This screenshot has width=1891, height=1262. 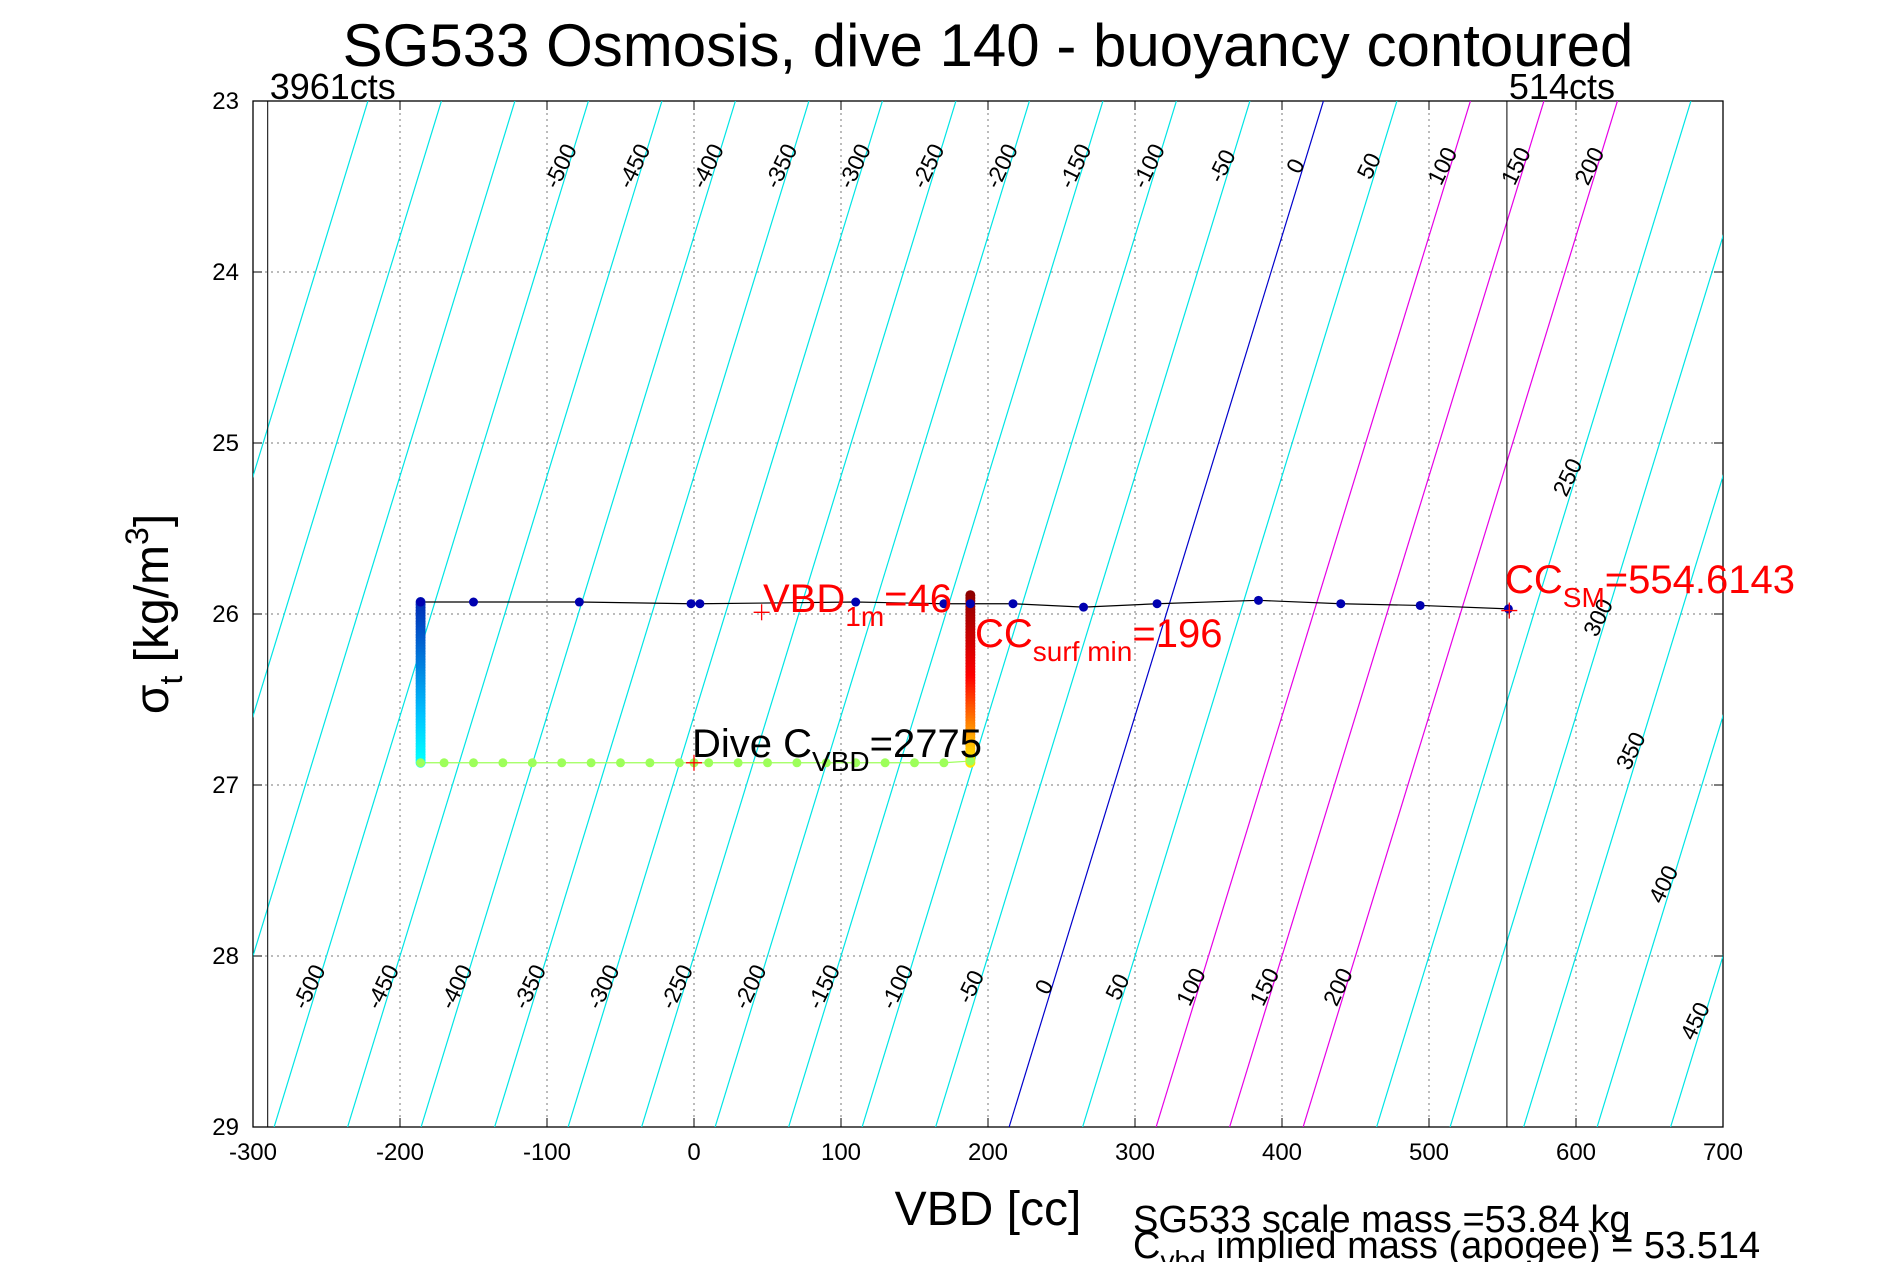 What do you see at coordinates (225, 272) in the screenshot?
I see `y-tick-label: 24` at bounding box center [225, 272].